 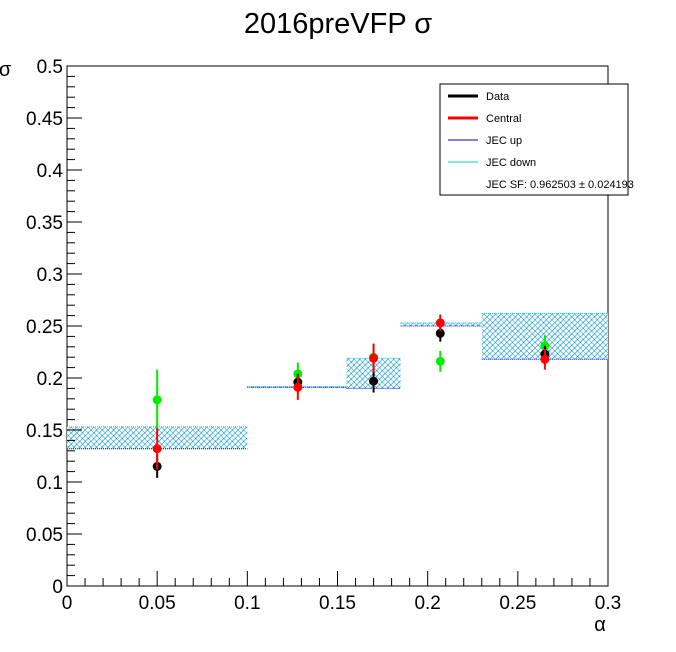 What do you see at coordinates (511, 163) in the screenshot?
I see `legend-label: JEC down` at bounding box center [511, 163].